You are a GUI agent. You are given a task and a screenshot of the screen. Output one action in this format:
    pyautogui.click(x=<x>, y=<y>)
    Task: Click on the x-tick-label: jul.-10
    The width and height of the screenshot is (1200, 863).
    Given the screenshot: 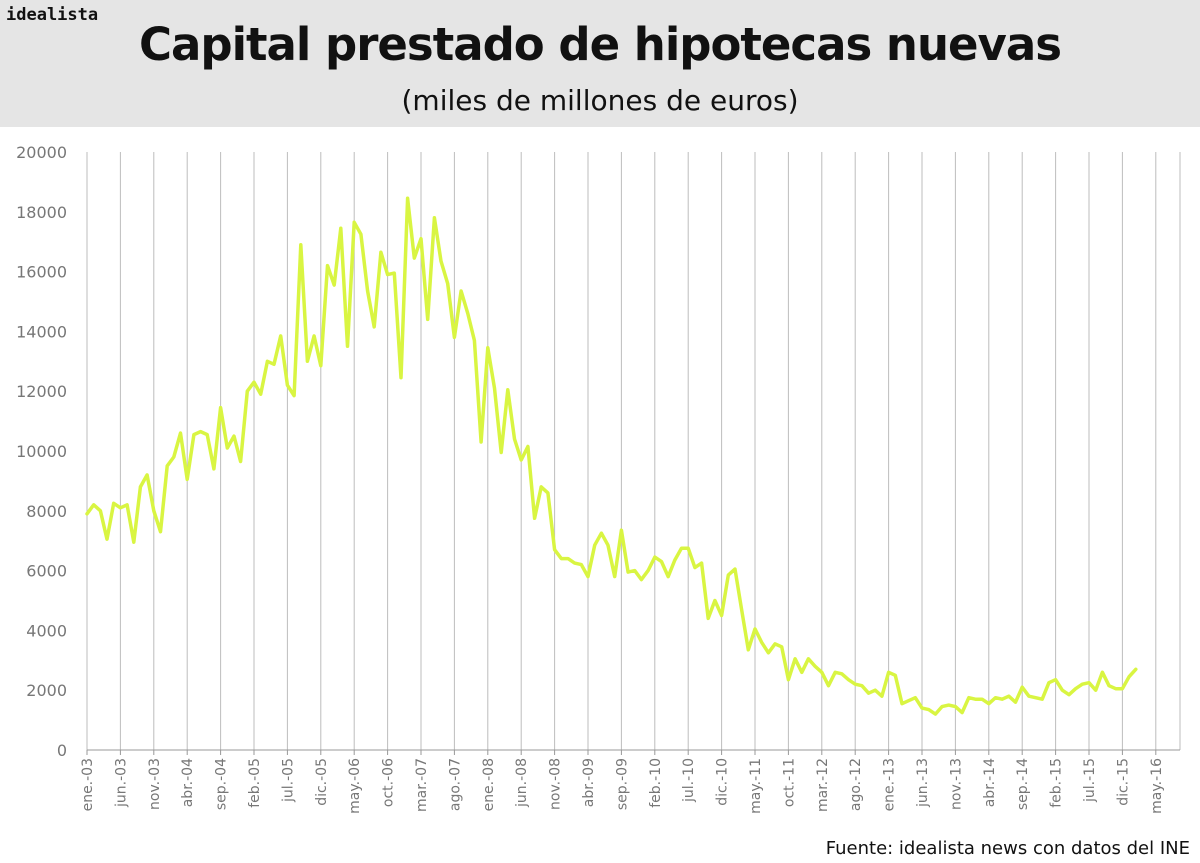 What is the action you would take?
    pyautogui.click(x=689, y=780)
    